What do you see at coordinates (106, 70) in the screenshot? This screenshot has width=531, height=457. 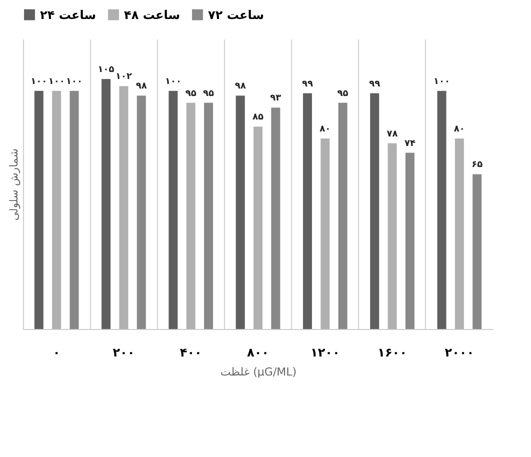 I see `data-label: ۱۰۵` at bounding box center [106, 70].